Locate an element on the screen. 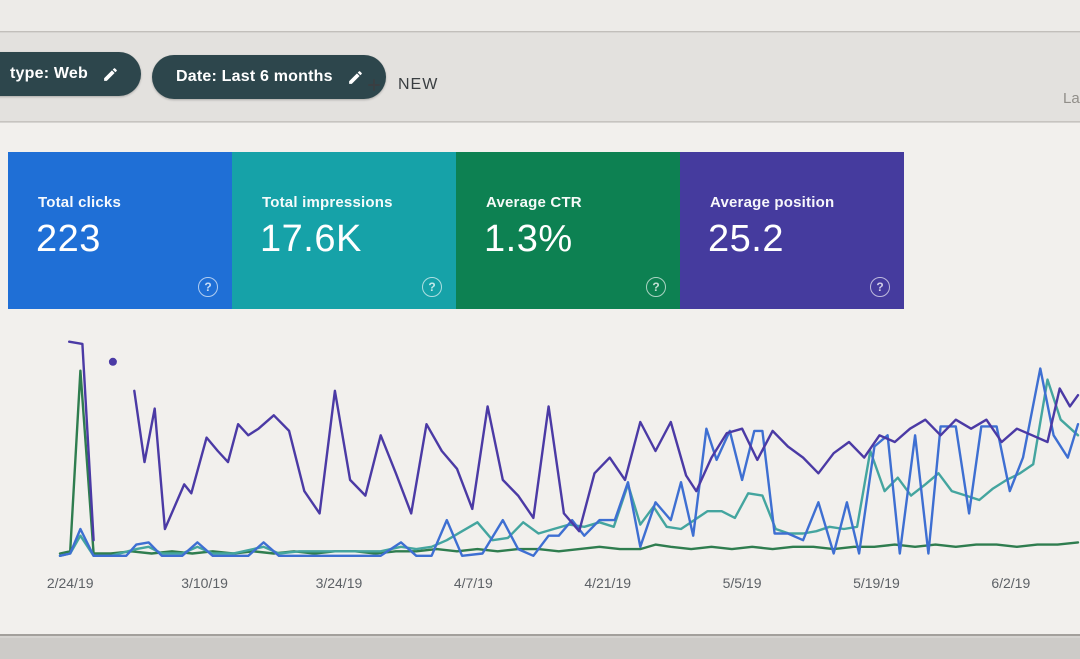 Image resolution: width=1080 pixels, height=659 pixels. x-axis-tick-label: 2/24/19 is located at coordinates (70, 583).